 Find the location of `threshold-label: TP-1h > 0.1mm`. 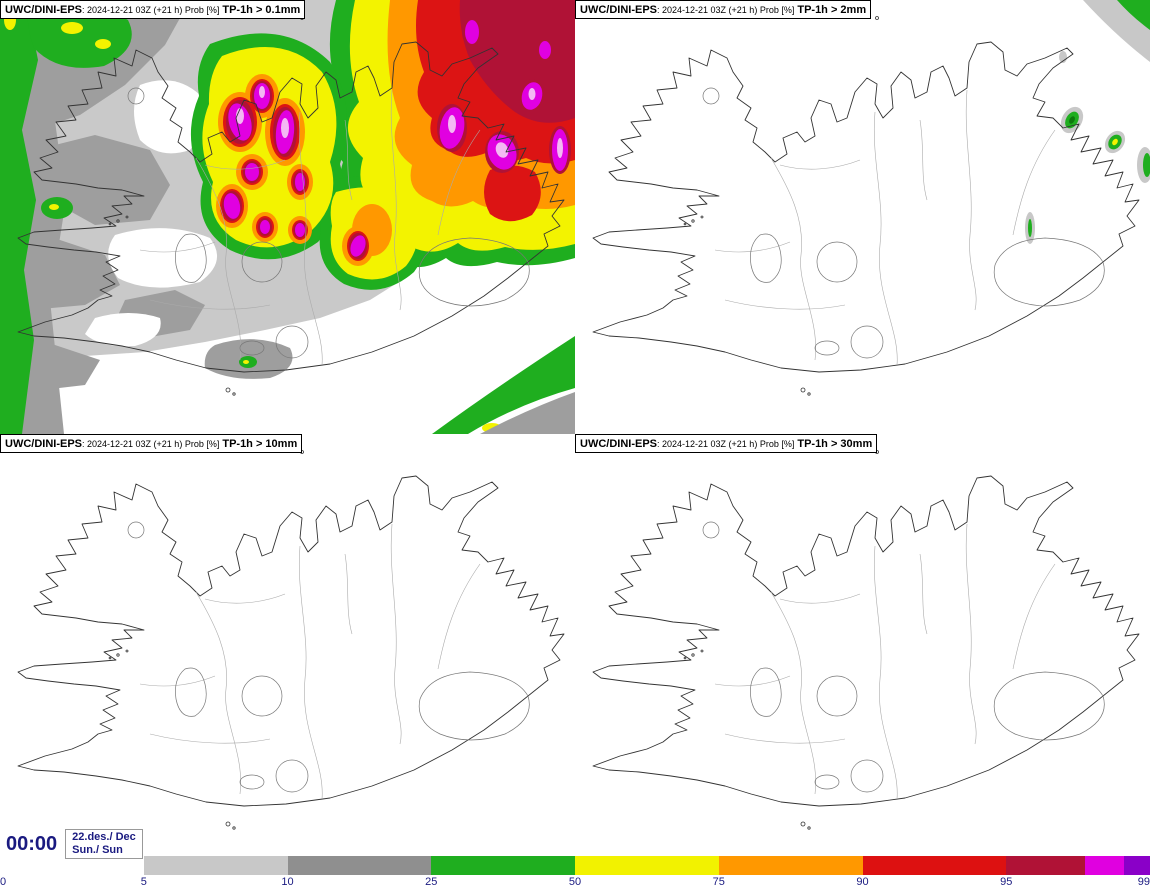

threshold-label: TP-1h > 0.1mm is located at coordinates (261, 10).